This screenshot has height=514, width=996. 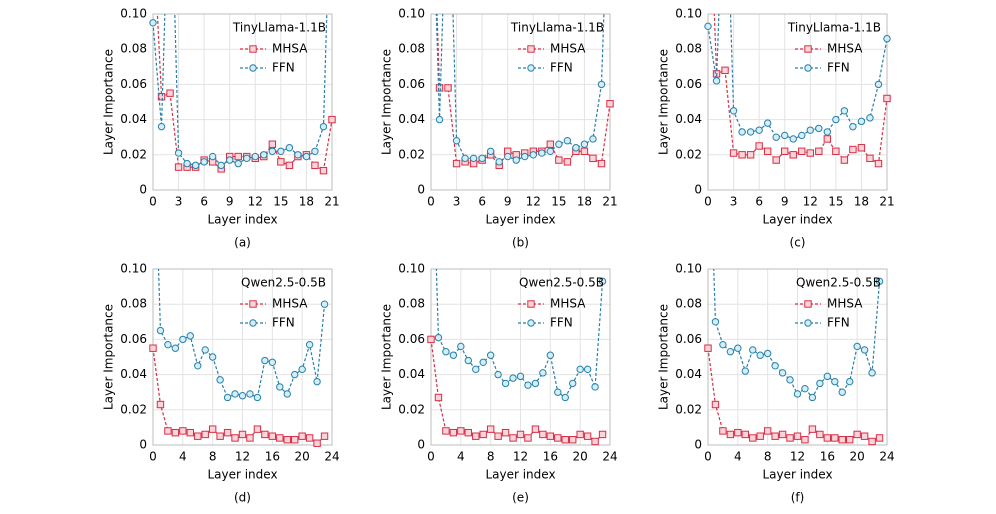 I want to click on legend-title: Qwen2.5-0.5B, so click(x=838, y=283).